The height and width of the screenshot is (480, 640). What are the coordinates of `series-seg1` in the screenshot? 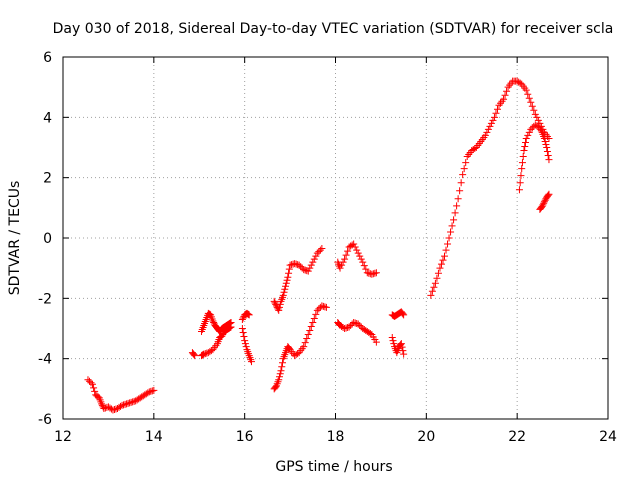 It's located at (121, 395).